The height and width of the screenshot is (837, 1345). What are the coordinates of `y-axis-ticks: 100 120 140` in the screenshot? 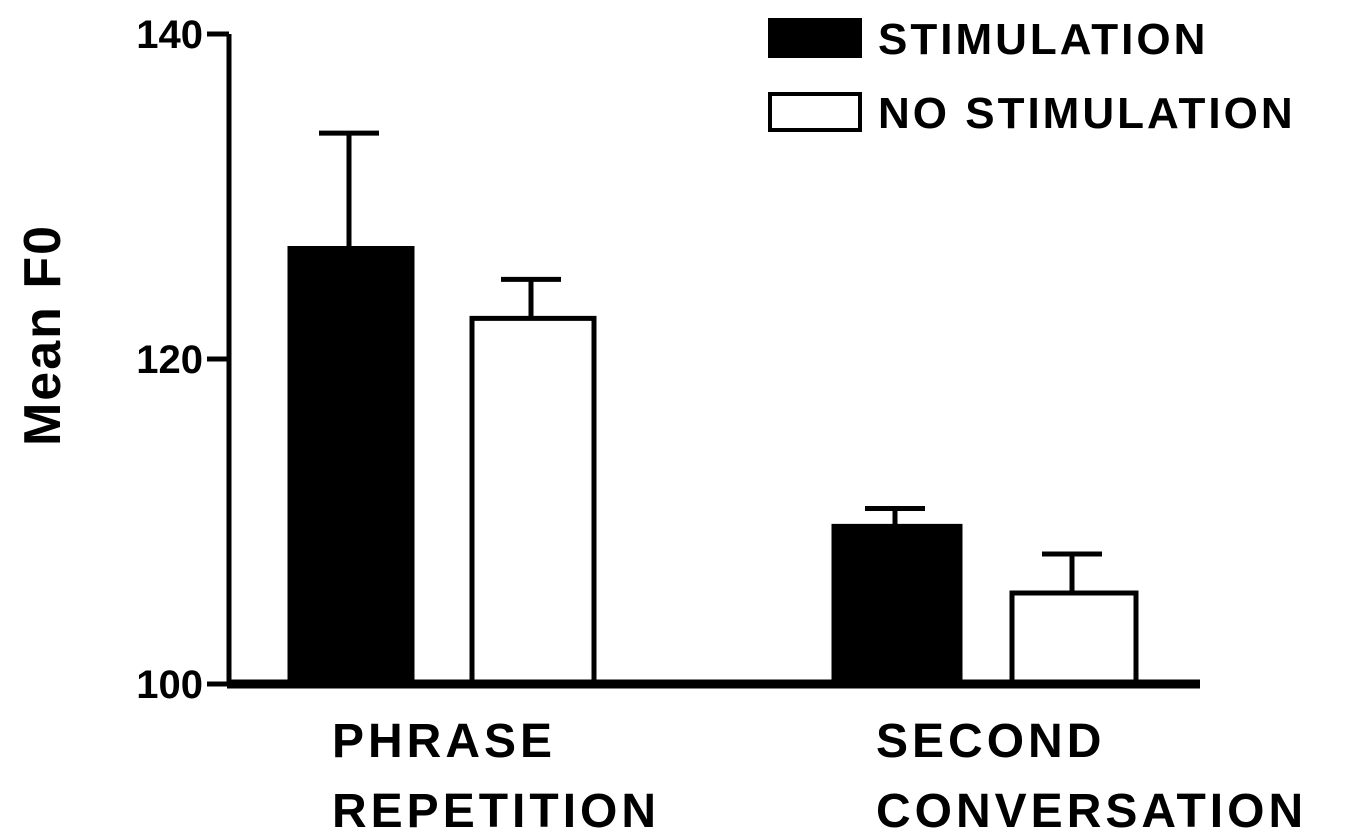 It's located at (182, 360).